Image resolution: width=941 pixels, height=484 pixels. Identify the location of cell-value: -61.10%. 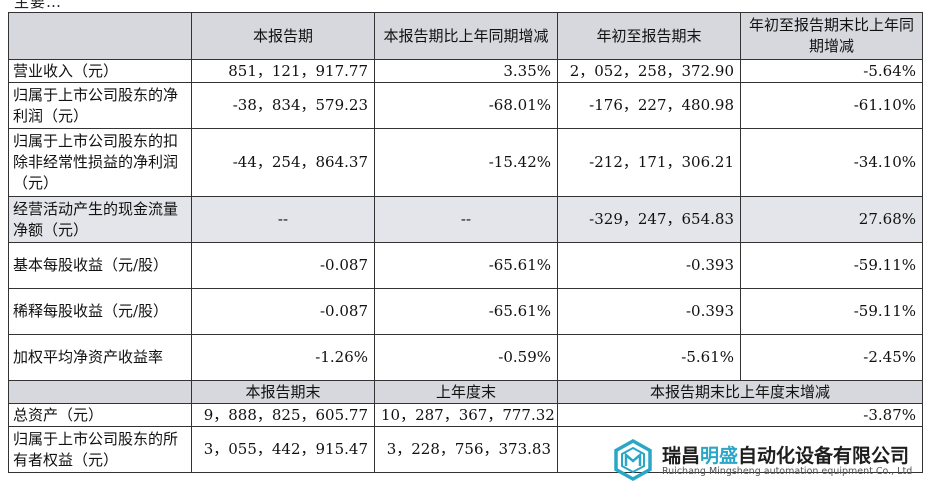
(831, 105).